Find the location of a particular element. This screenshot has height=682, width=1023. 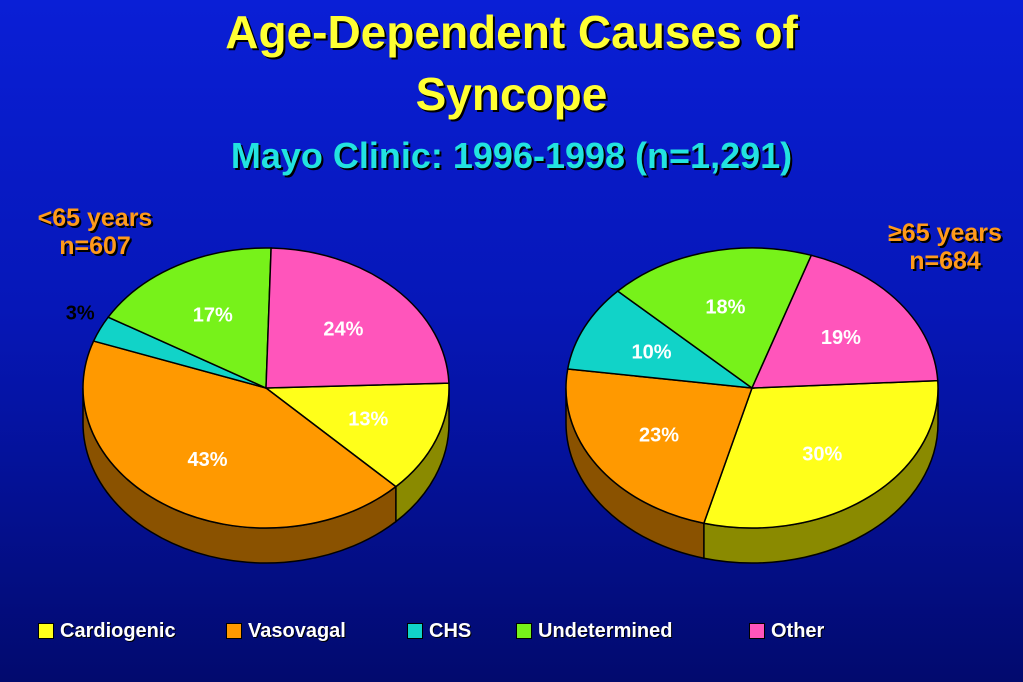

pie-1-label-cardiogenic: 13% is located at coordinates (368, 420).